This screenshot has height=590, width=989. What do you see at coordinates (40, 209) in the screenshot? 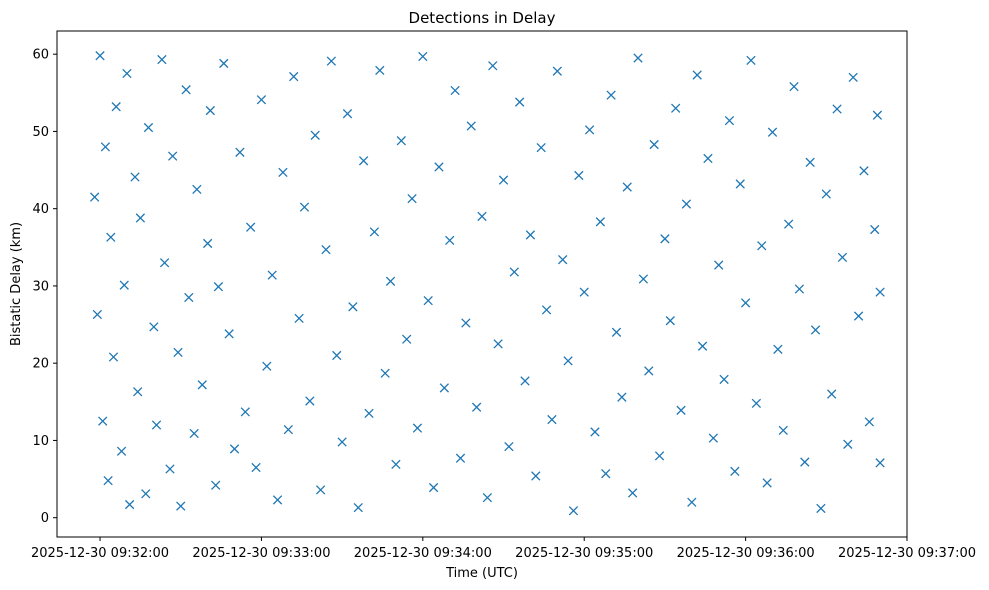
I see `y-tick-label: 40` at bounding box center [40, 209].